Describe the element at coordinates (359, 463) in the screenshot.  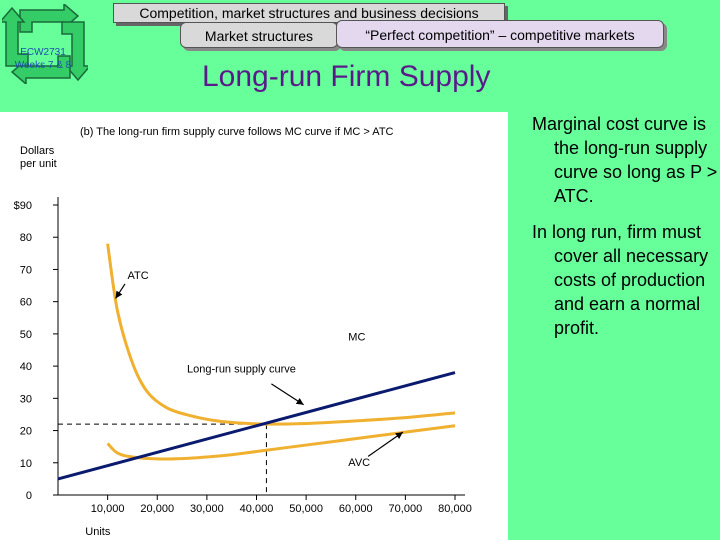
I see `annotation-avc: AVC` at that location.